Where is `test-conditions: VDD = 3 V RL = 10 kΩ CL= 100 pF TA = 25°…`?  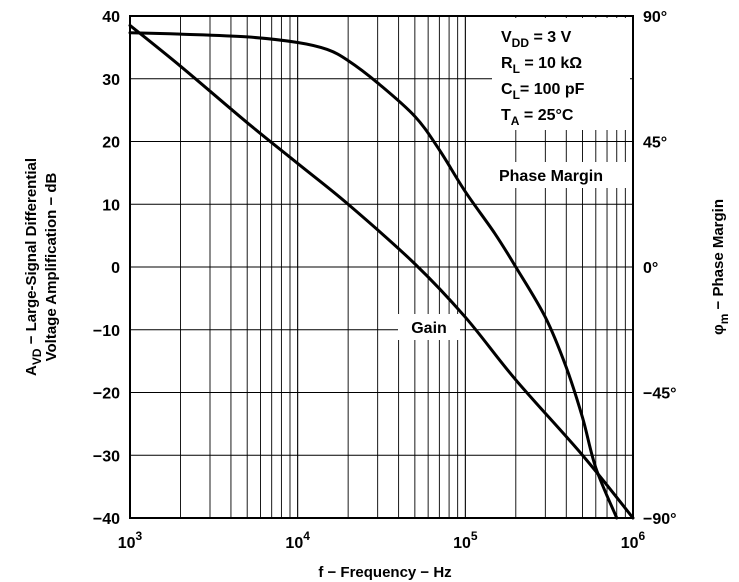 test-conditions: VDD = 3 V RL = 10 kΩ CL= 100 pF TA = 25°… is located at coordinates (561, 74).